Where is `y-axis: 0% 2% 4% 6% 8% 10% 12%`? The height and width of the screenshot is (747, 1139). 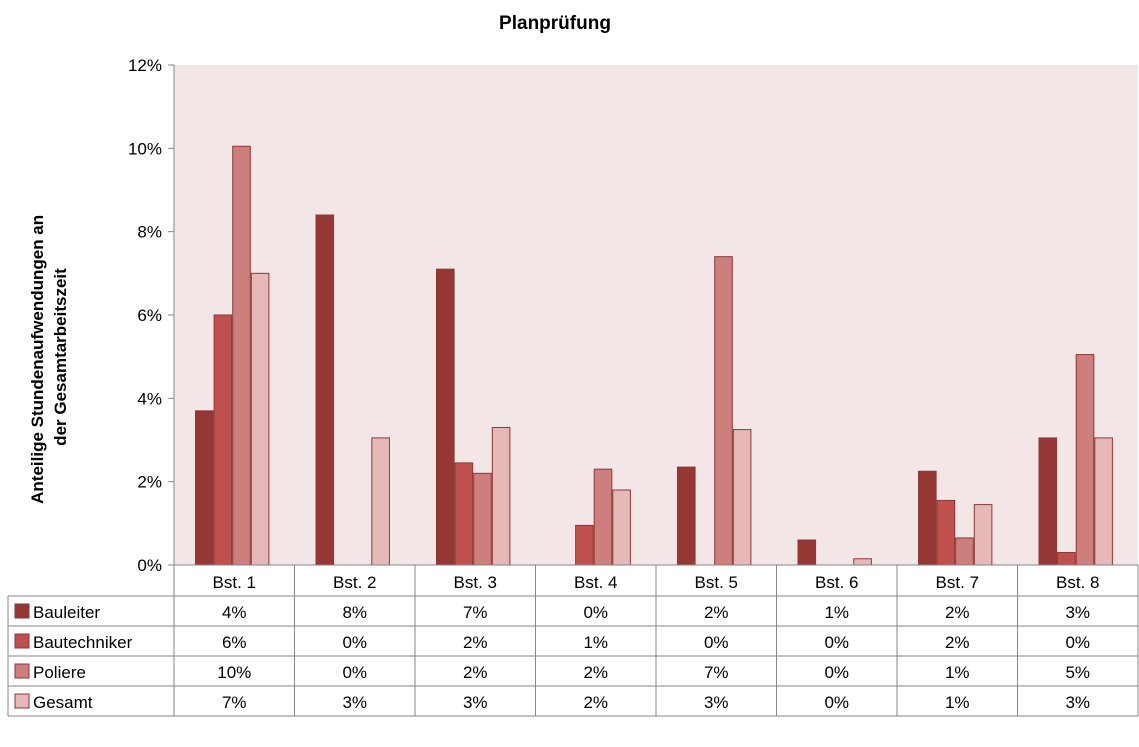
y-axis: 0% 2% 4% 6% 8% 10% 12% is located at coordinates (151, 315).